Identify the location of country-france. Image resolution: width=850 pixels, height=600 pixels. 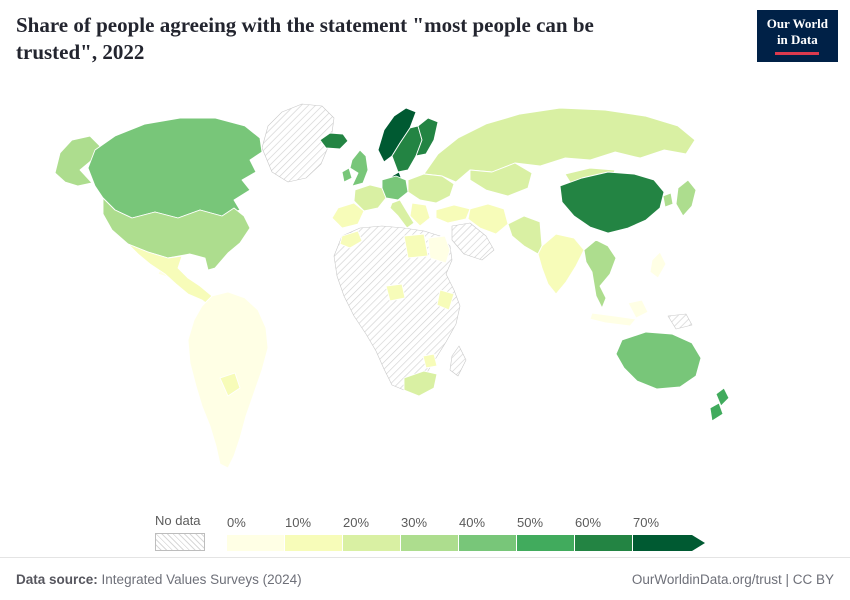
(370, 198).